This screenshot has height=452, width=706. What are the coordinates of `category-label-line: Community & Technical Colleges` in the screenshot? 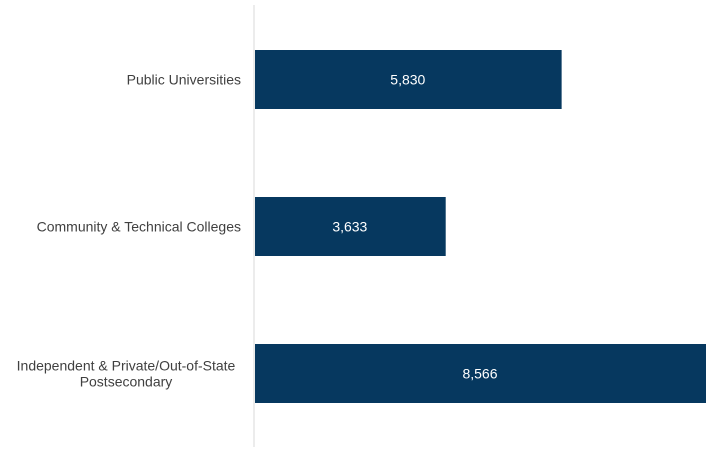 It's located at (139, 227).